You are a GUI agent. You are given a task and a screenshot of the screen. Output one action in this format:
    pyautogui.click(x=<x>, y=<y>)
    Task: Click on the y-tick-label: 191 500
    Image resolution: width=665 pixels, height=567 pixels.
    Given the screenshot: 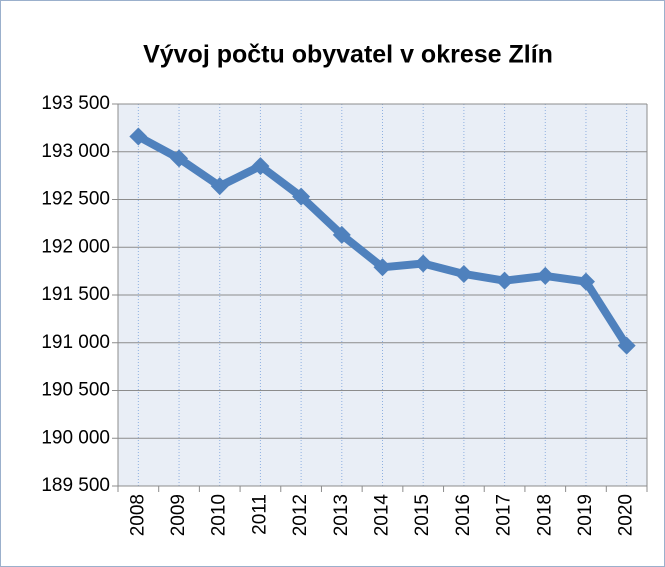 What is the action you would take?
    pyautogui.click(x=75, y=294)
    